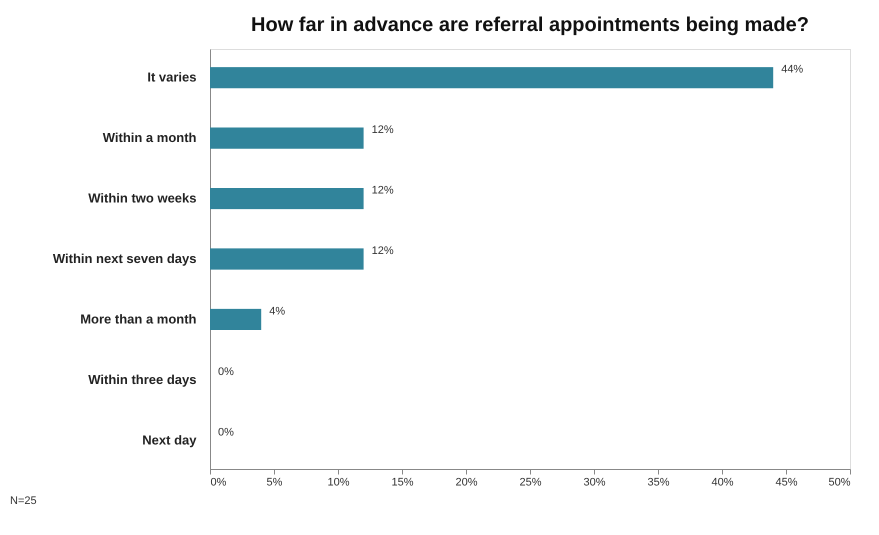 Image resolution: width=879 pixels, height=535 pixels. I want to click on x-tick-label: 30%, so click(594, 482).